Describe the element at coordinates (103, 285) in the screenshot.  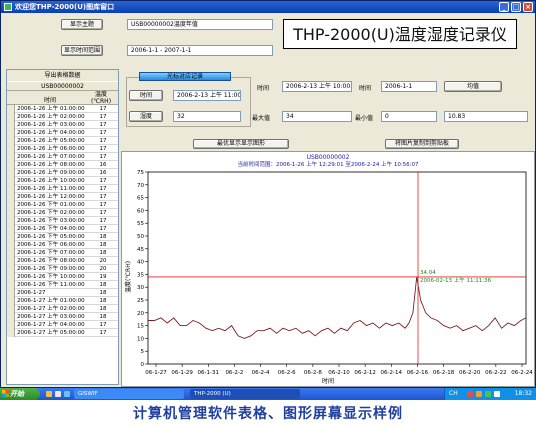
I see `humidity-cell: 18` at that location.